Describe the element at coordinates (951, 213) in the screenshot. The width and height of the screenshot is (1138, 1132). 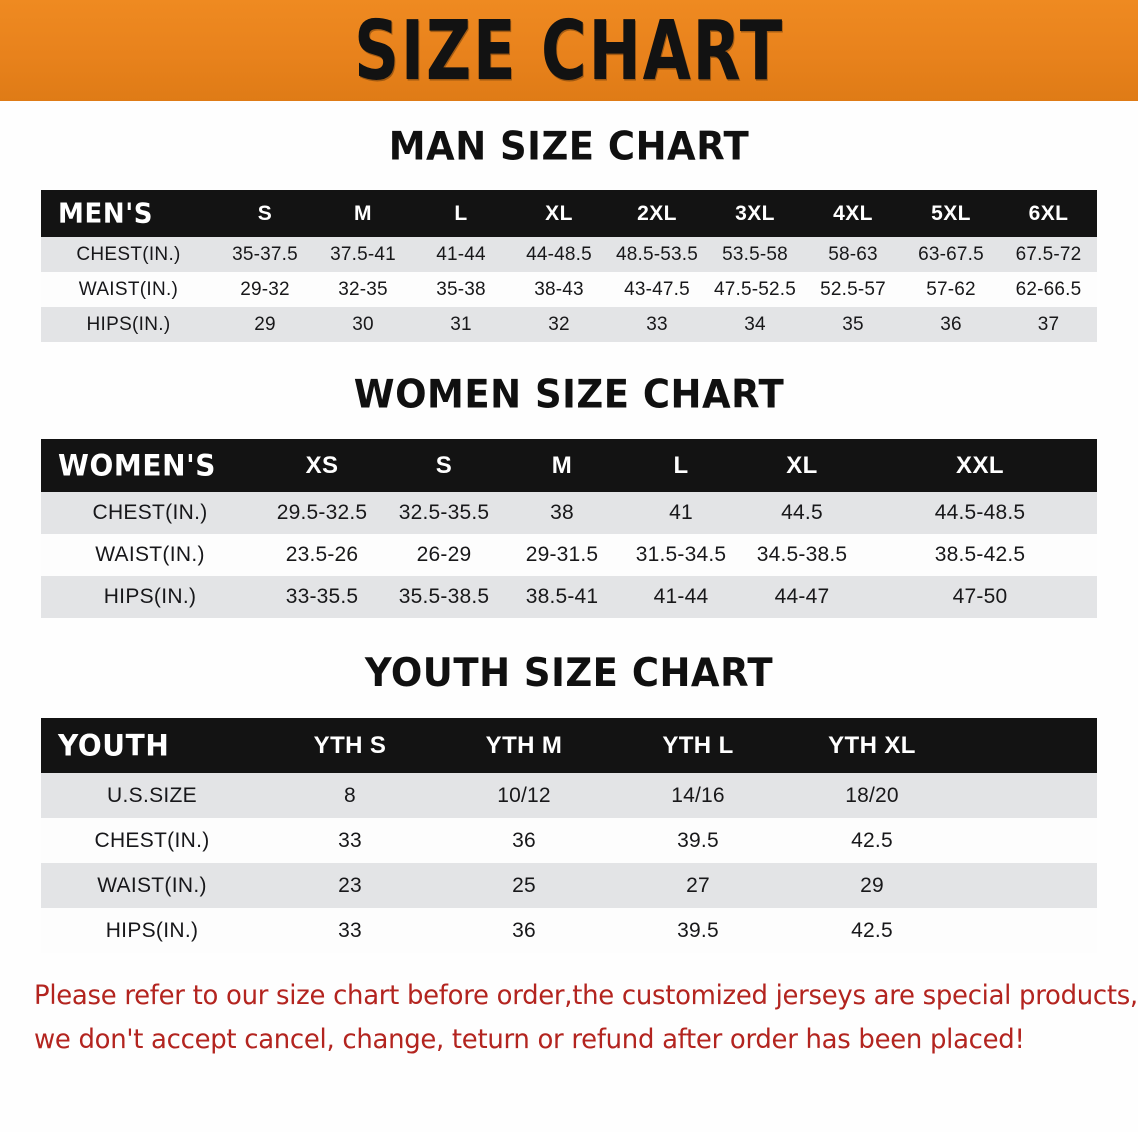
I see `man-col-5xl: 5XL` at that location.